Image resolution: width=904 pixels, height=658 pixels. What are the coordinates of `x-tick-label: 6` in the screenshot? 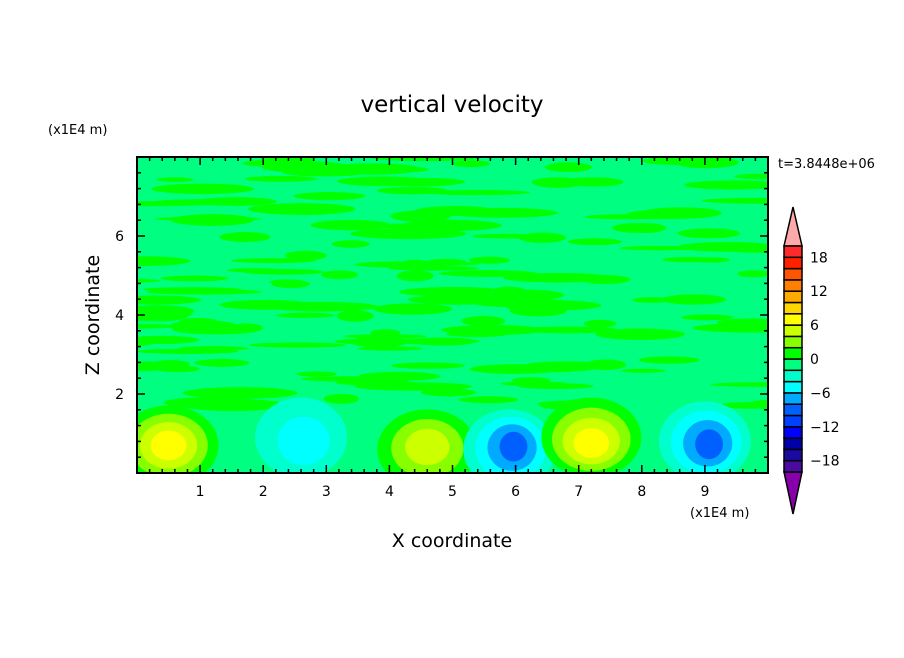 It's located at (515, 492).